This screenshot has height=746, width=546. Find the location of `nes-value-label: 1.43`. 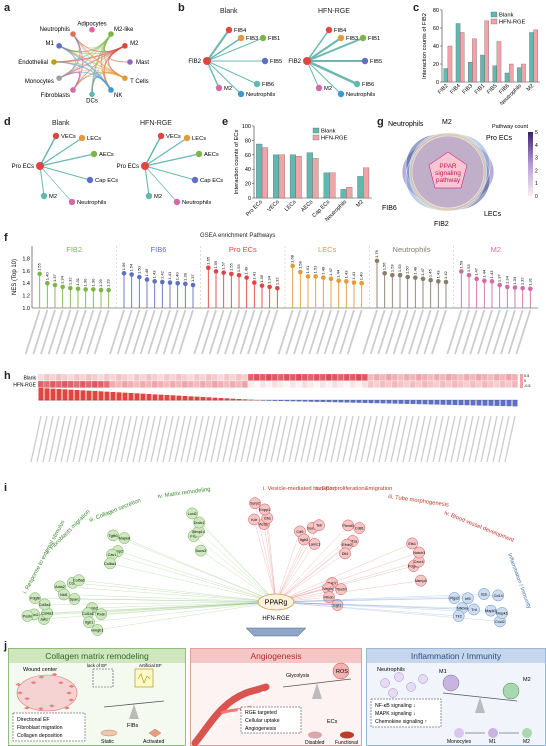

nes-value-label: 1.43 is located at coordinates (345, 274).